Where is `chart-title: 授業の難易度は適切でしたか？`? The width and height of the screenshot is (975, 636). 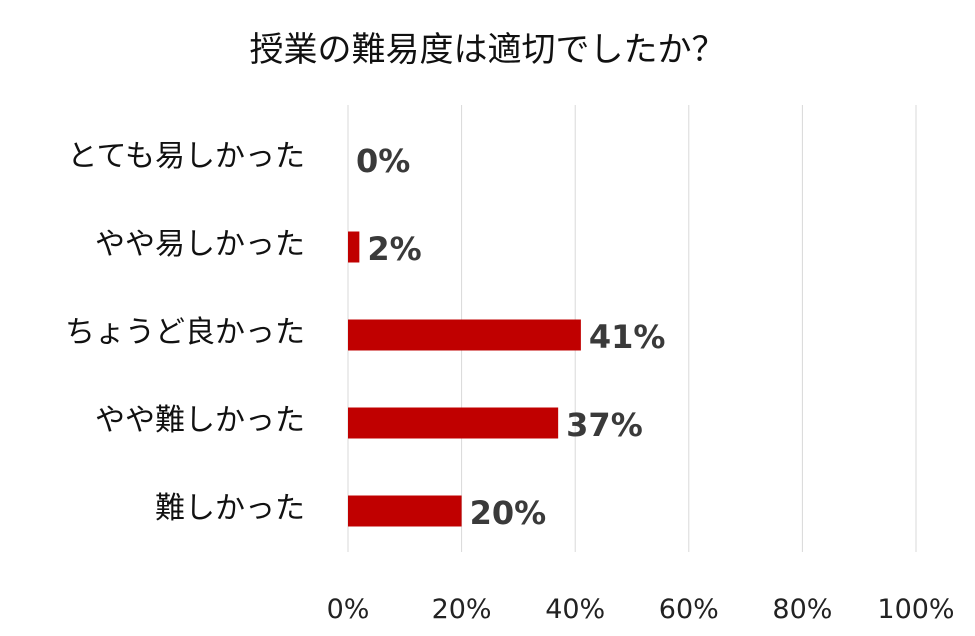
chart-title: 授業の難易度は適切でしたか？ is located at coordinates (487, 50).